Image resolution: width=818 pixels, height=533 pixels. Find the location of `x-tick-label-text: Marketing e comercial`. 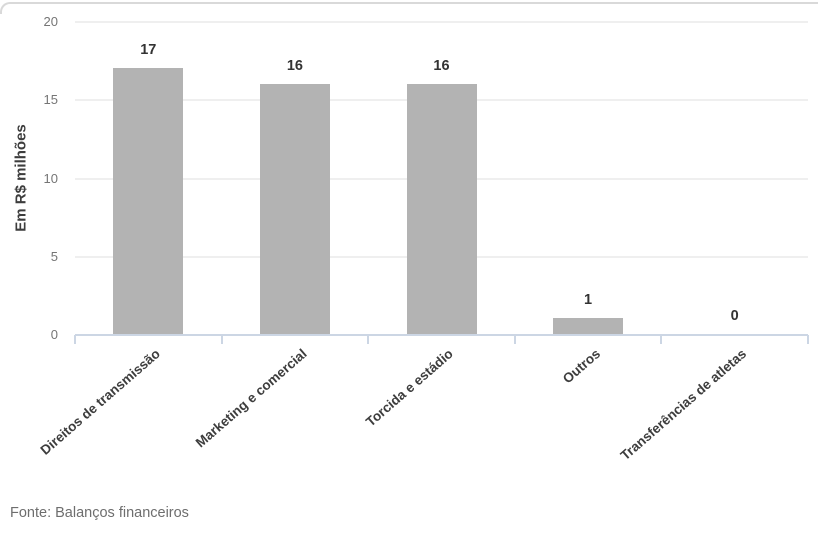

x-tick-label-text: Marketing e comercial is located at coordinates (251, 398).